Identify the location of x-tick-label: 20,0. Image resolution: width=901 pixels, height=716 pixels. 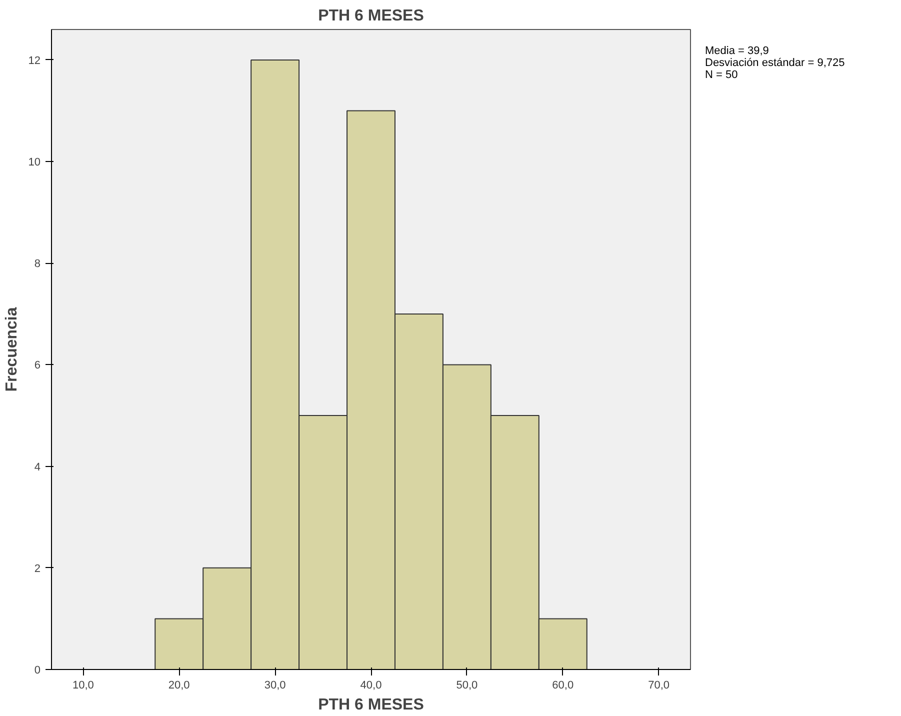
(179, 686).